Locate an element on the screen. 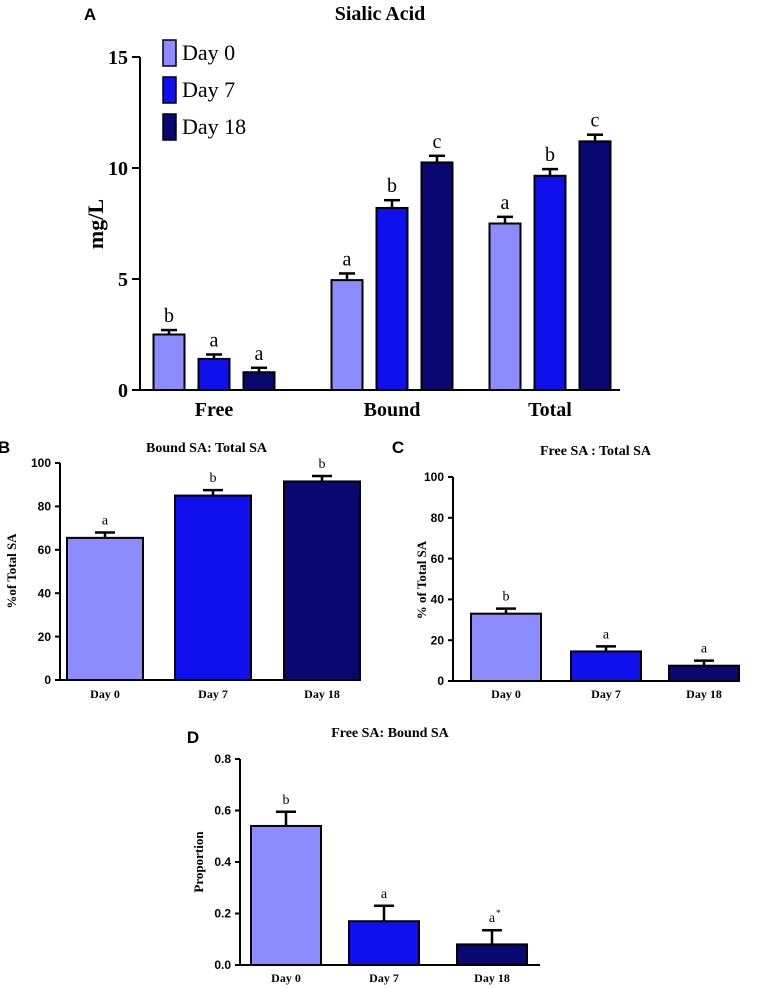 The height and width of the screenshot is (988, 758). bar-free-day0 is located at coordinates (169, 362).